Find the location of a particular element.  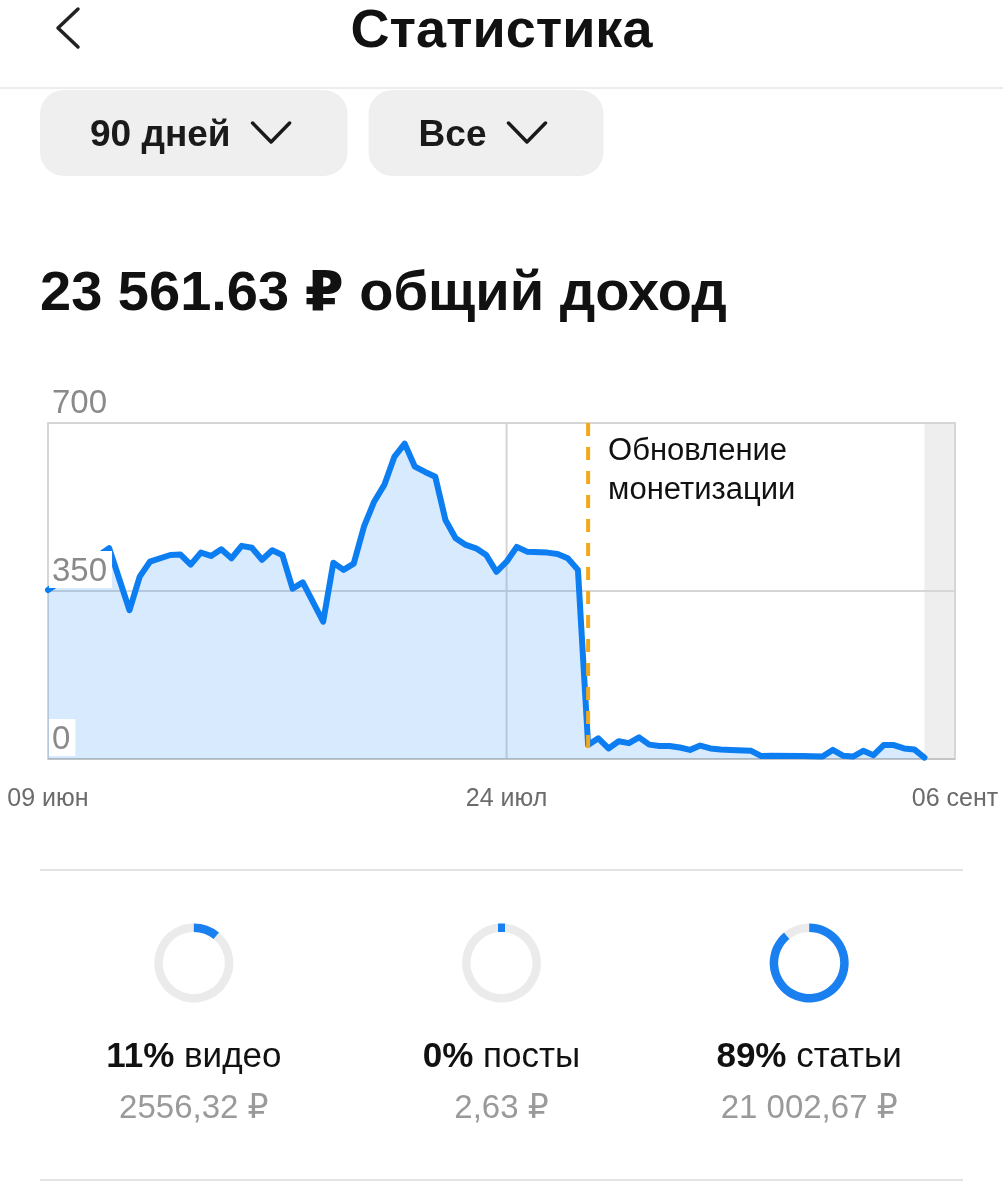

y-tick-label: 700 is located at coordinates (80, 401).